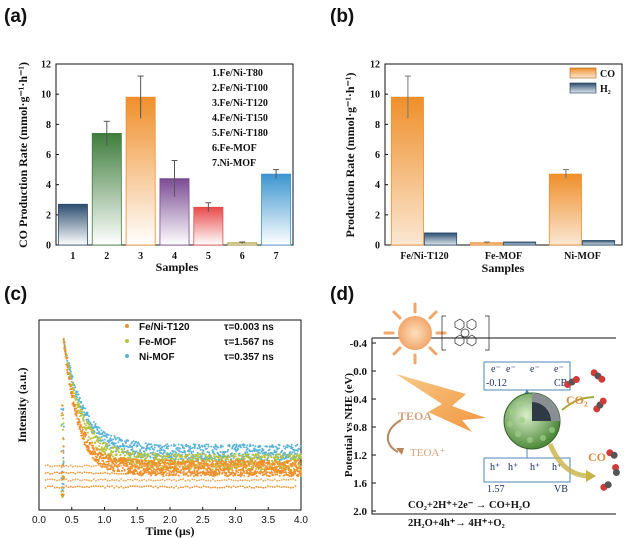  What do you see at coordinates (582, 256) in the screenshot?
I see `b-xtick-label: Ni-MOF` at bounding box center [582, 256].